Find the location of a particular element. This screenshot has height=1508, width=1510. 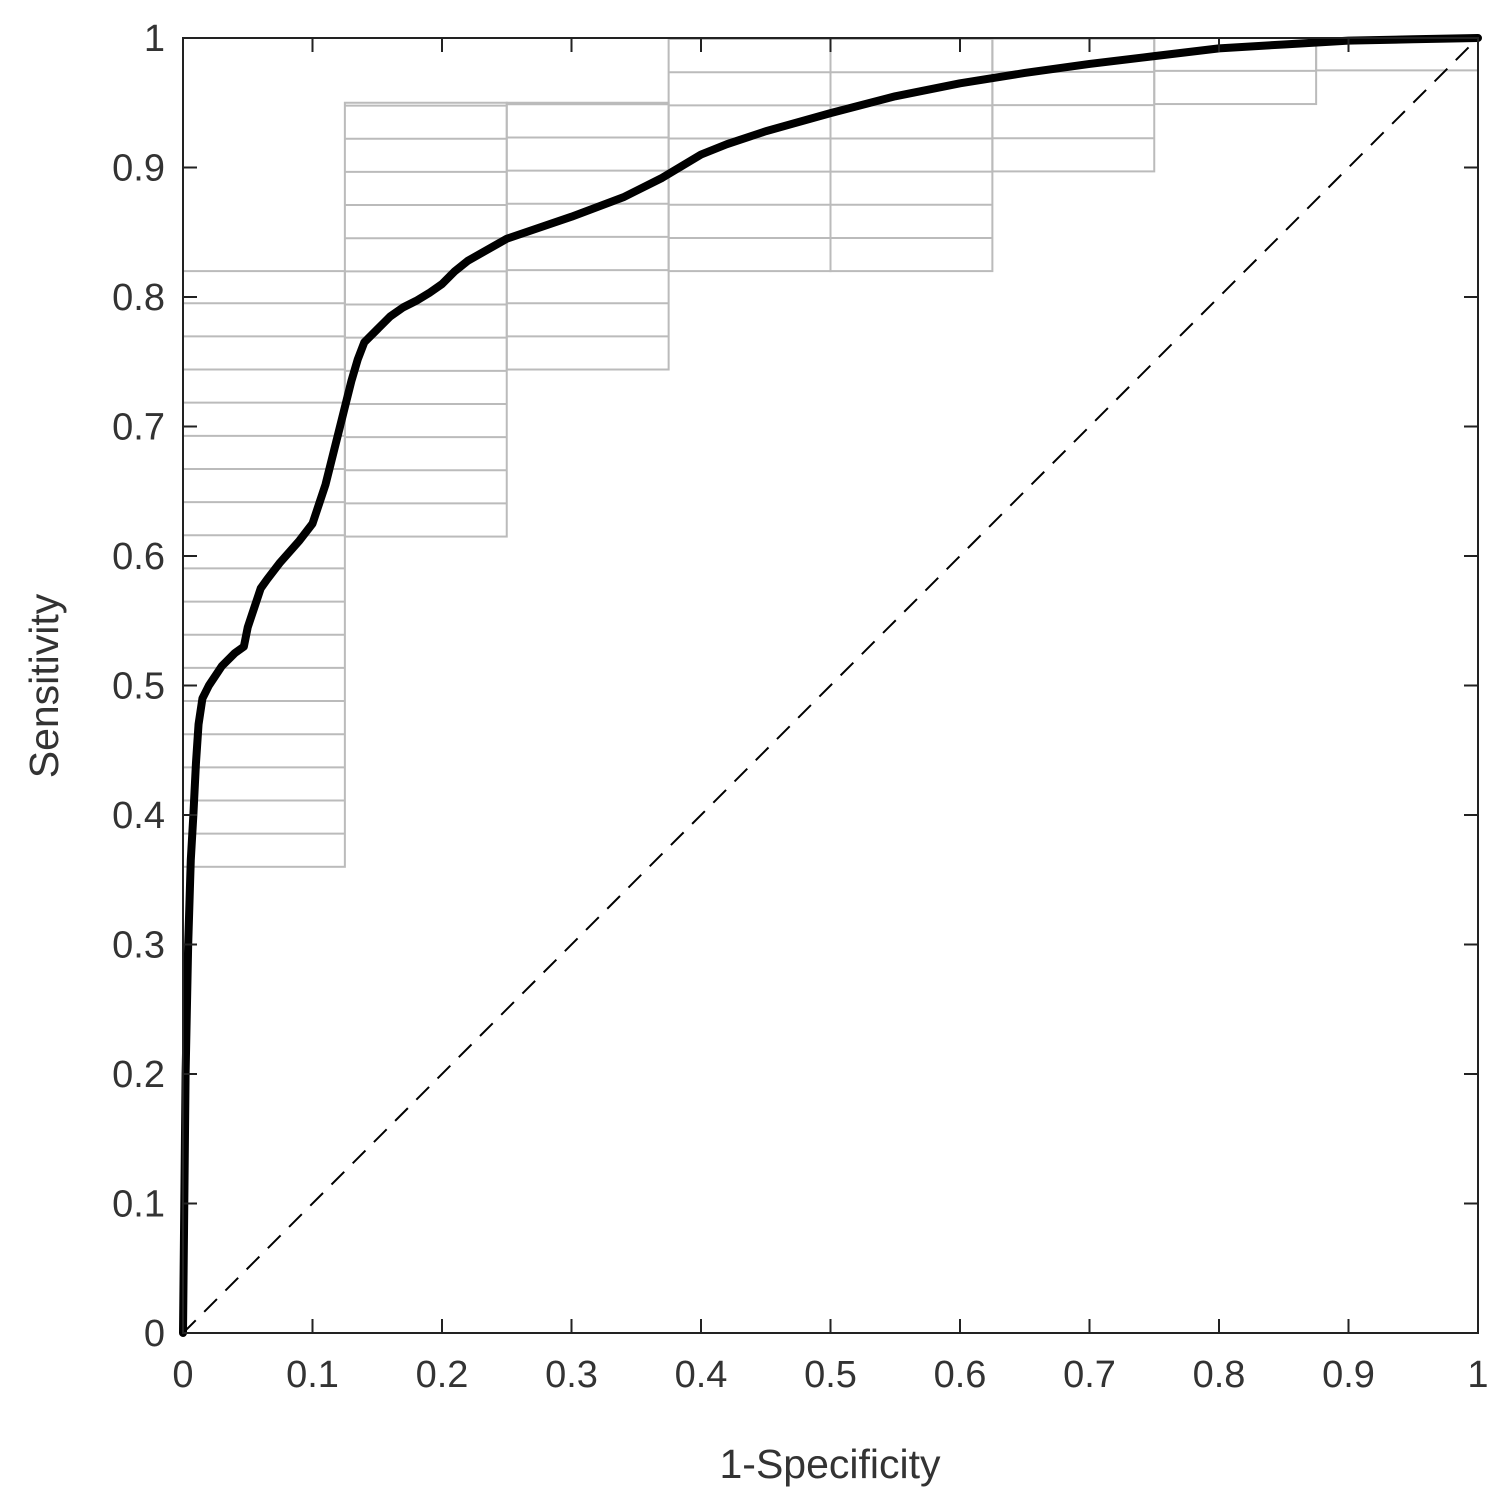

interval-box is located at coordinates (425, 319).